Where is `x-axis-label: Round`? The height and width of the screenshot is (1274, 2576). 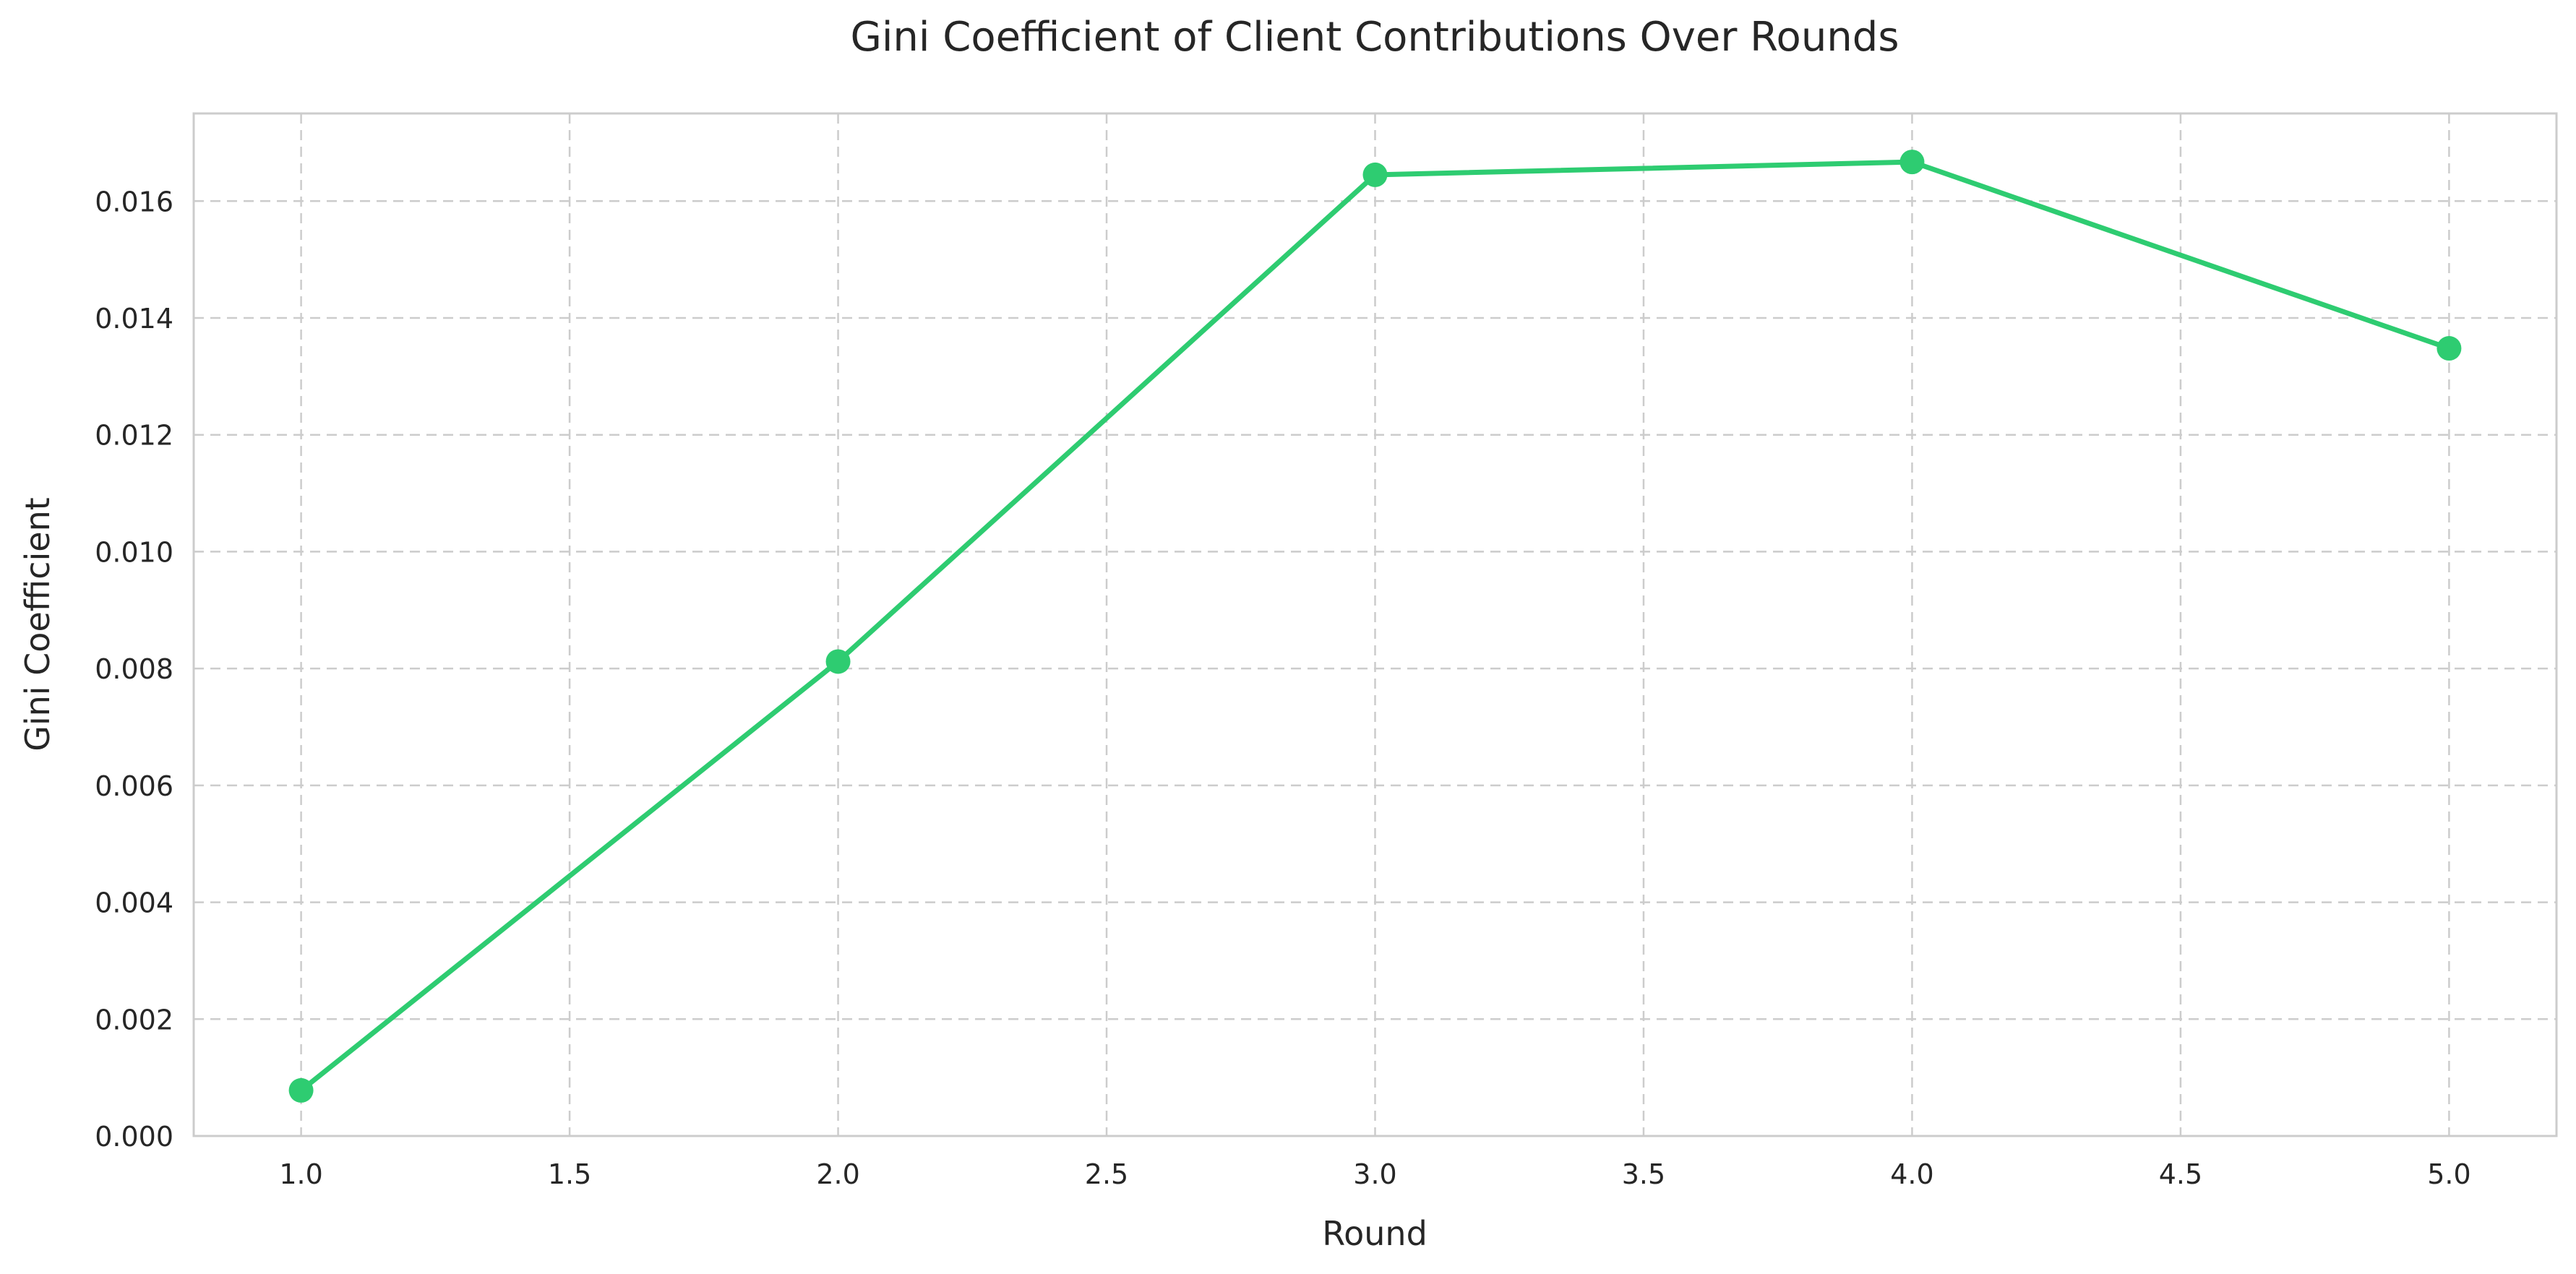 x-axis-label: Round is located at coordinates (1375, 1233).